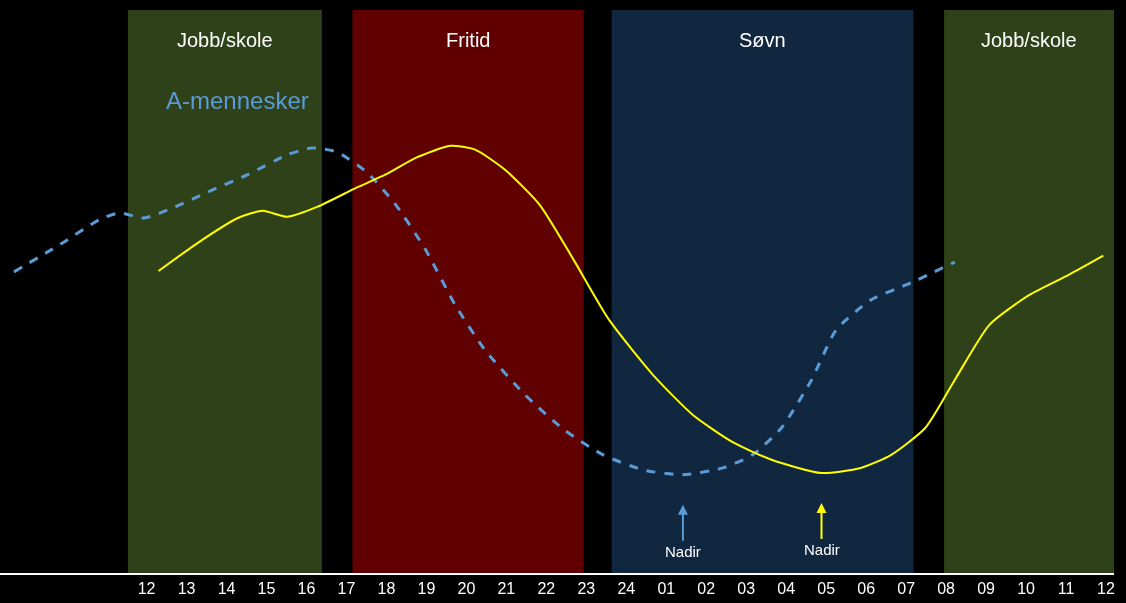 This screenshot has width=1126, height=603. I want to click on x-tick-label: 06, so click(866, 589).